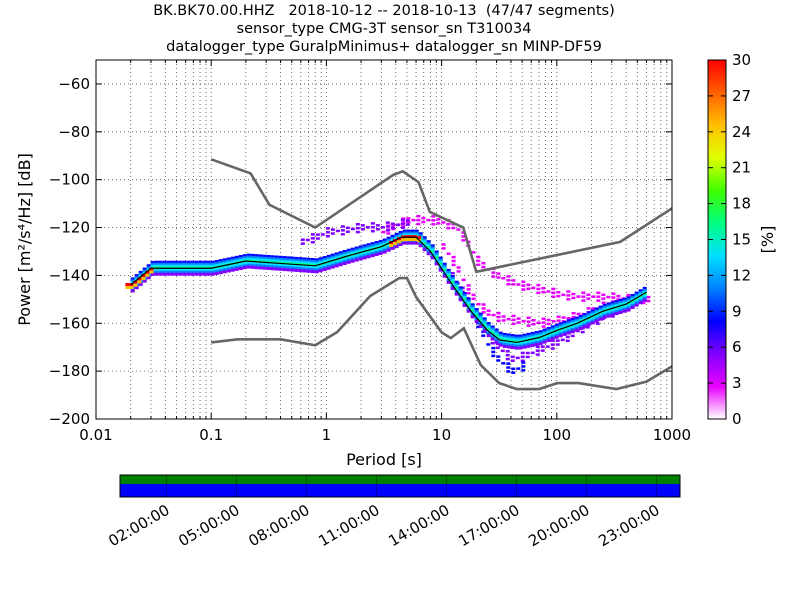  What do you see at coordinates (400, 490) in the screenshot?
I see `timeline-bottom-bar` at bounding box center [400, 490].